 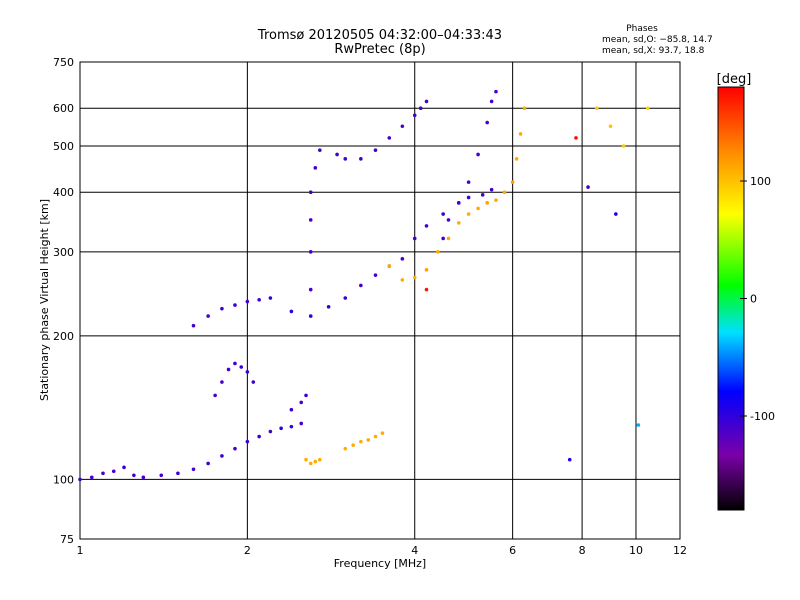 I want to click on y-tick-label: 200, so click(x=63, y=336).